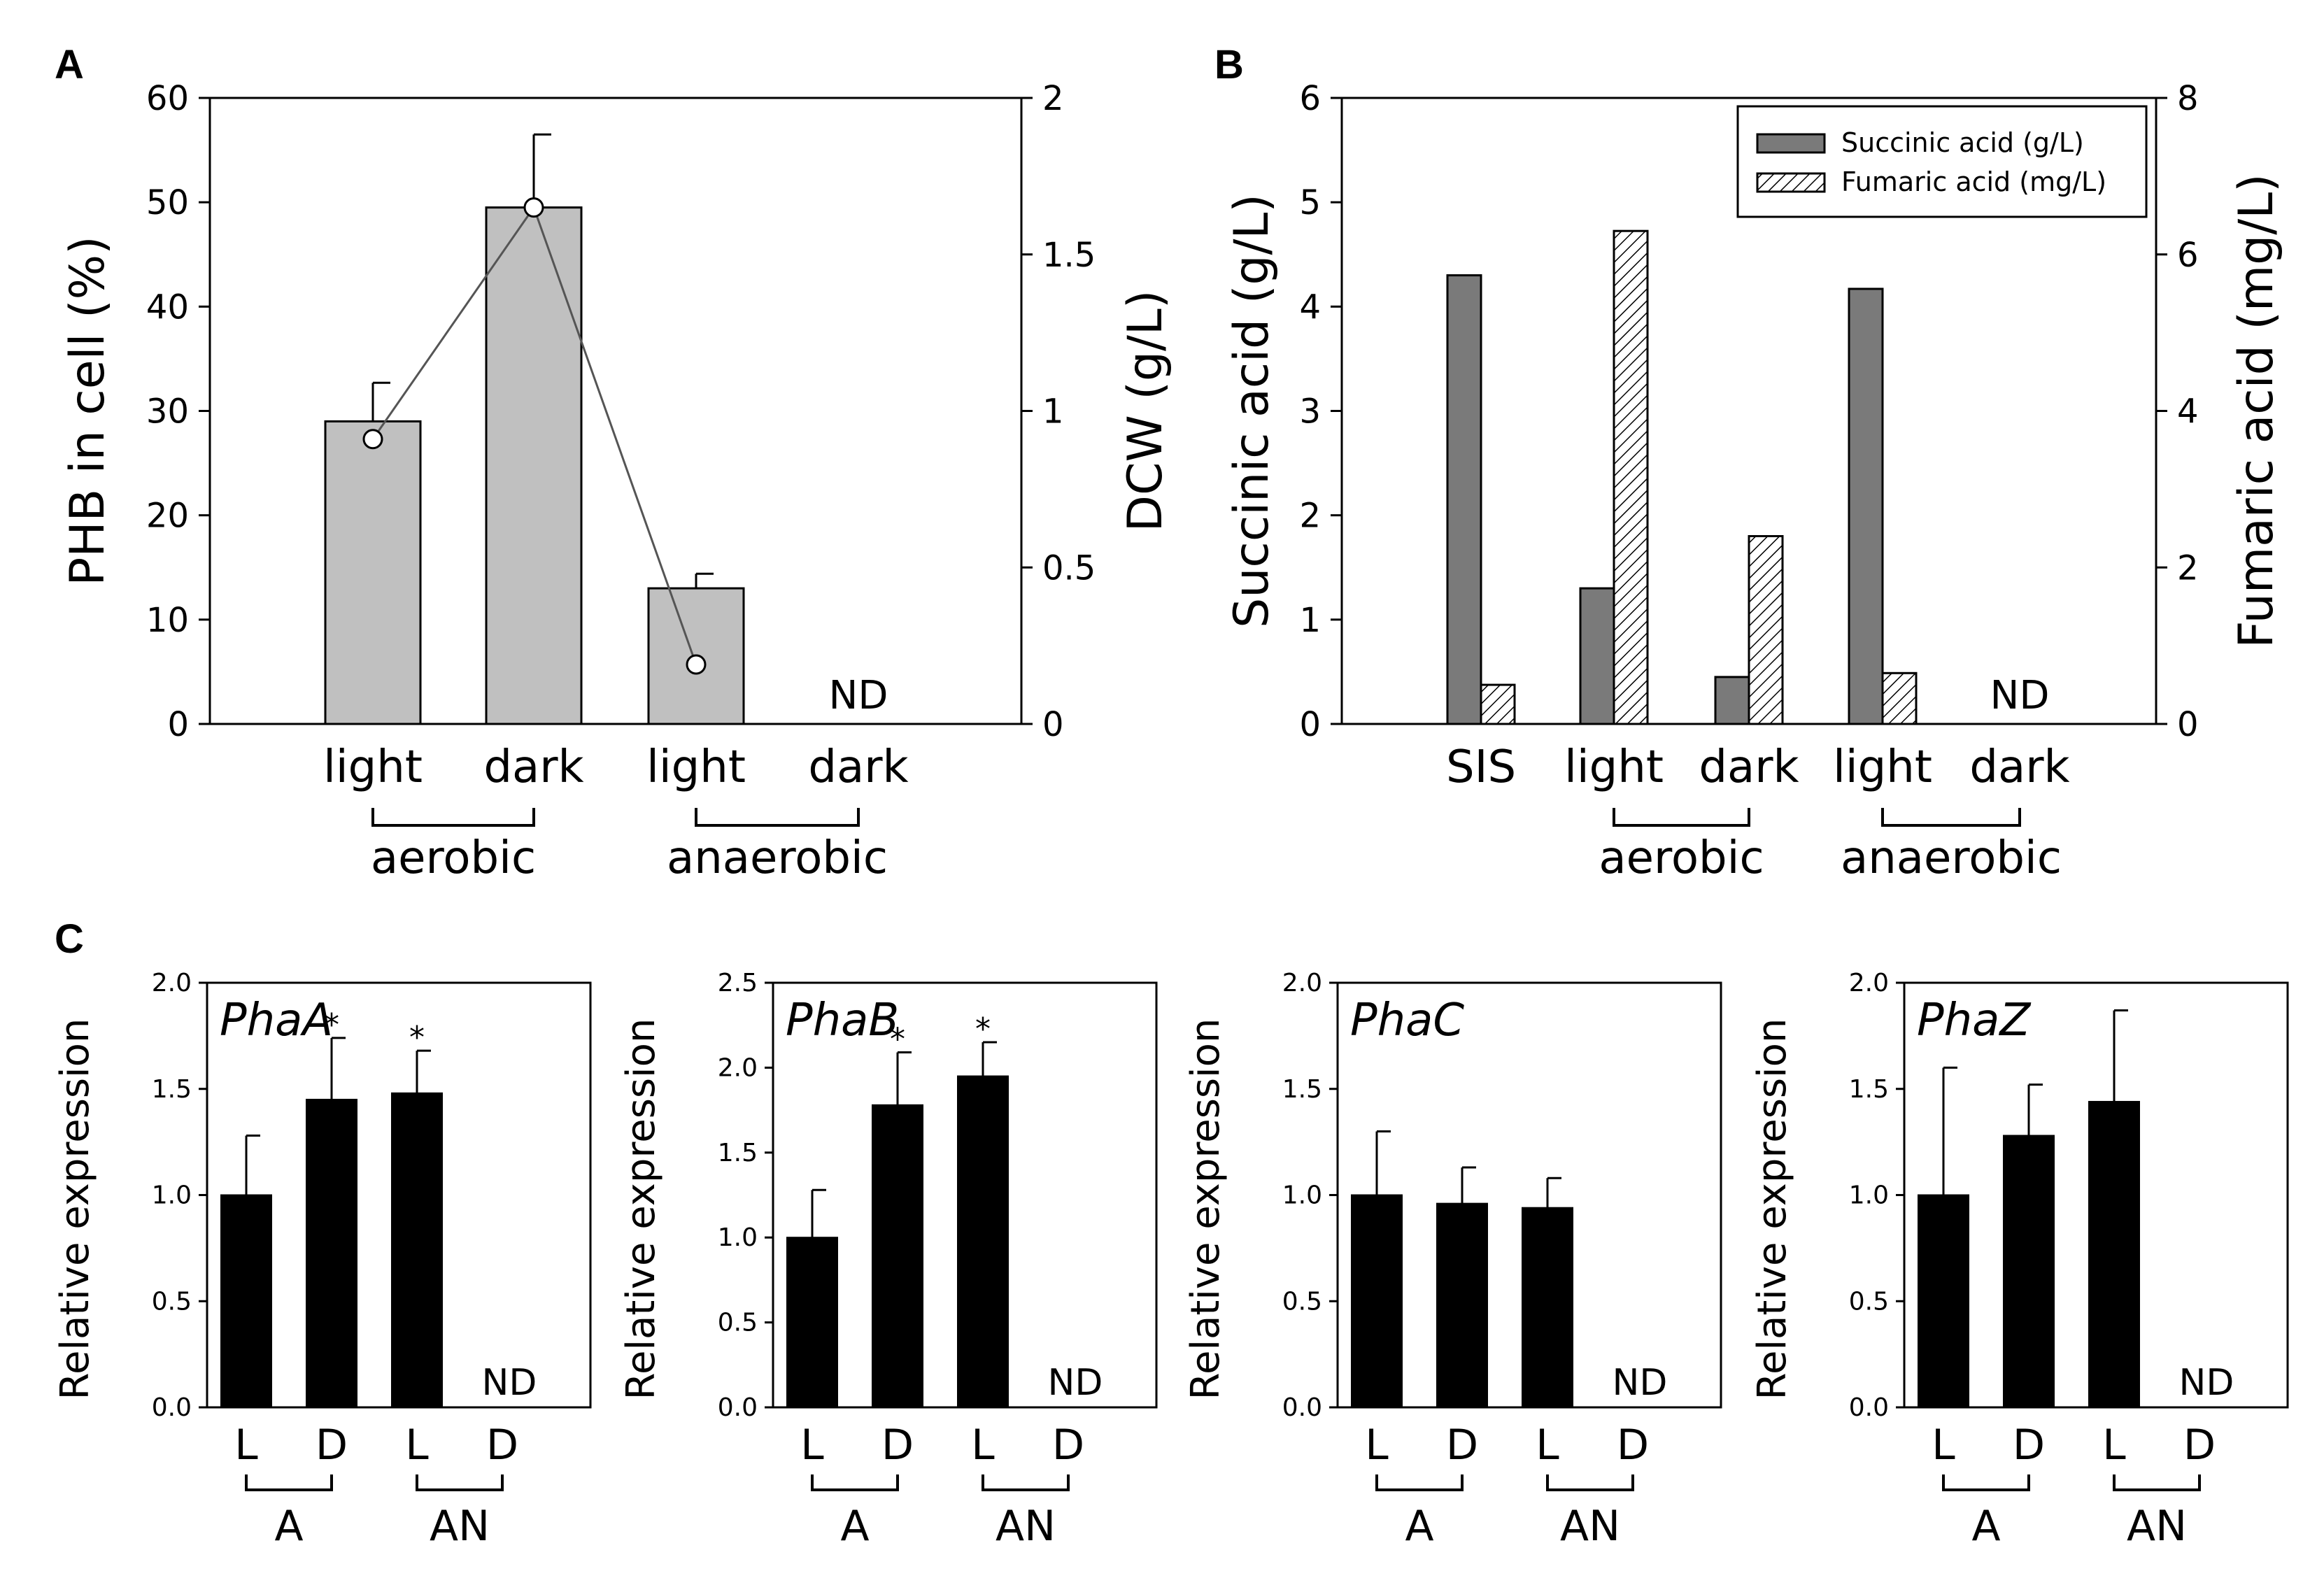 Image resolution: width=2324 pixels, height=1585 pixels. What do you see at coordinates (373, 572) in the screenshot?
I see `panel-a-bar` at bounding box center [373, 572].